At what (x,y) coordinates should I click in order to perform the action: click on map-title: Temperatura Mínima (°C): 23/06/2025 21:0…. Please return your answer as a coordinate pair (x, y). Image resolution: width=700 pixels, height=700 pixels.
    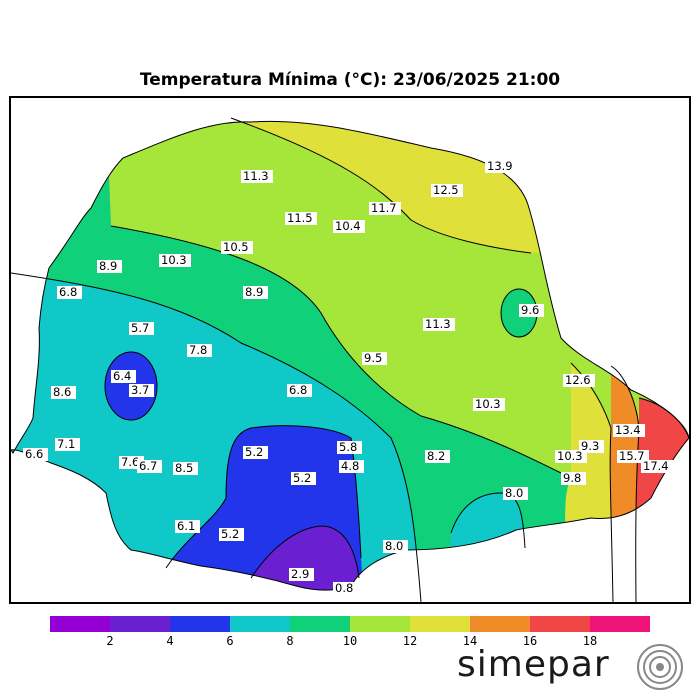
    Looking at the image, I should click on (350, 80).